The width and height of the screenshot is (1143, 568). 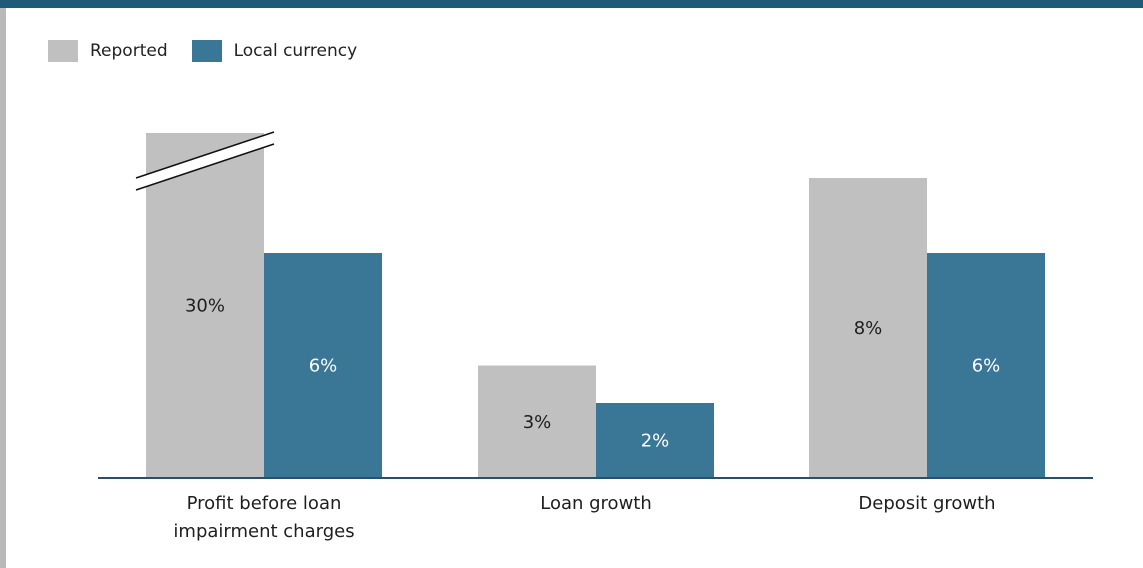 What do you see at coordinates (205, 167) in the screenshot?
I see `axis-break-line-lower` at bounding box center [205, 167].